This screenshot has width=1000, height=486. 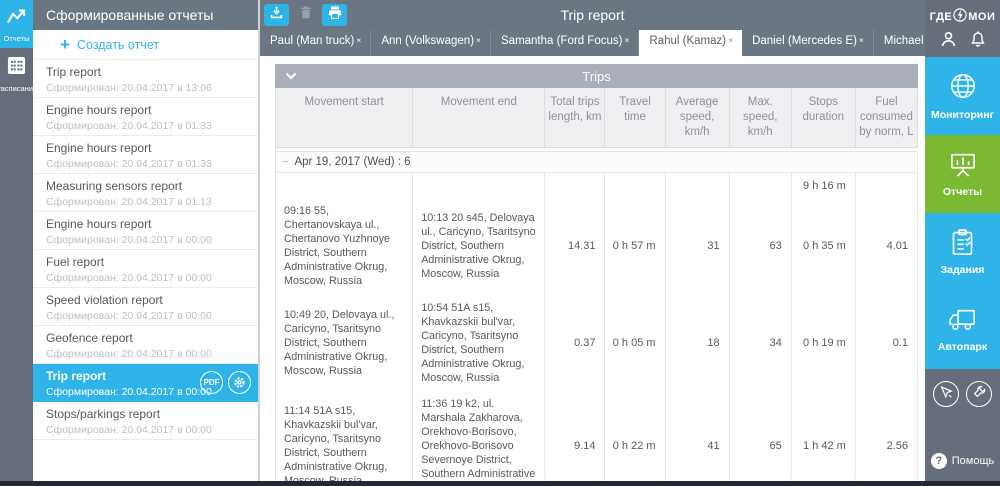 What do you see at coordinates (592, 15) in the screenshot?
I see `report-title: Trip report` at bounding box center [592, 15].